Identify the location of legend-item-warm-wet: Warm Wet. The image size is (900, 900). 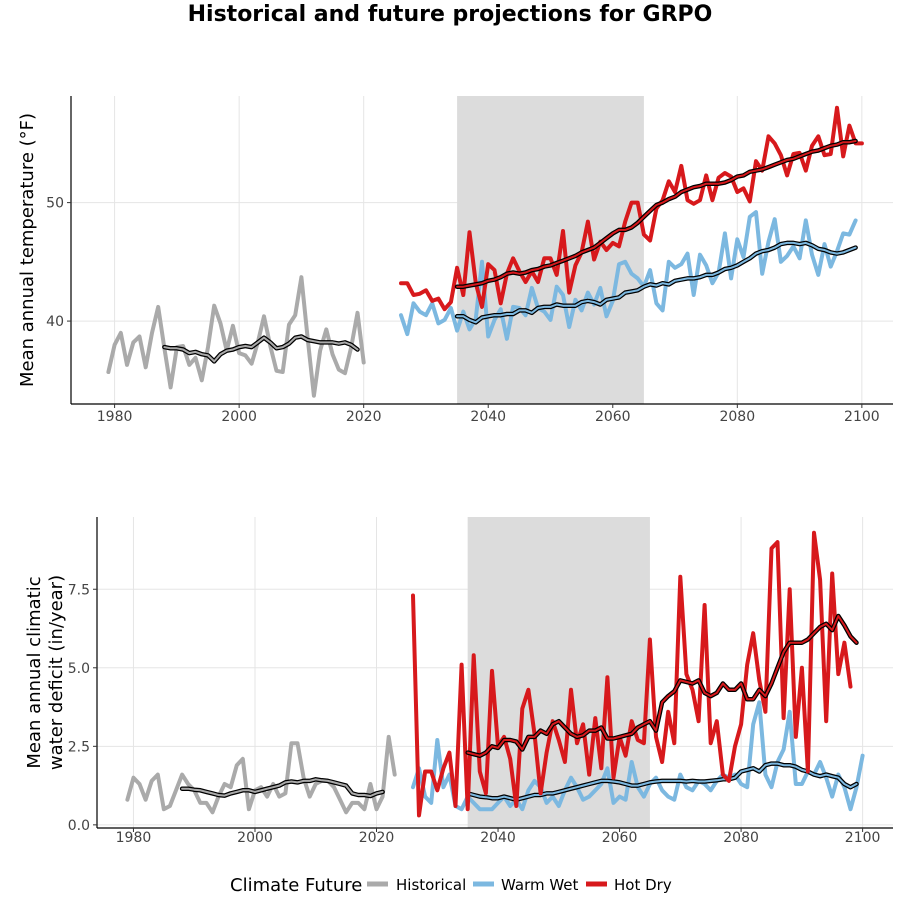
(526, 885).